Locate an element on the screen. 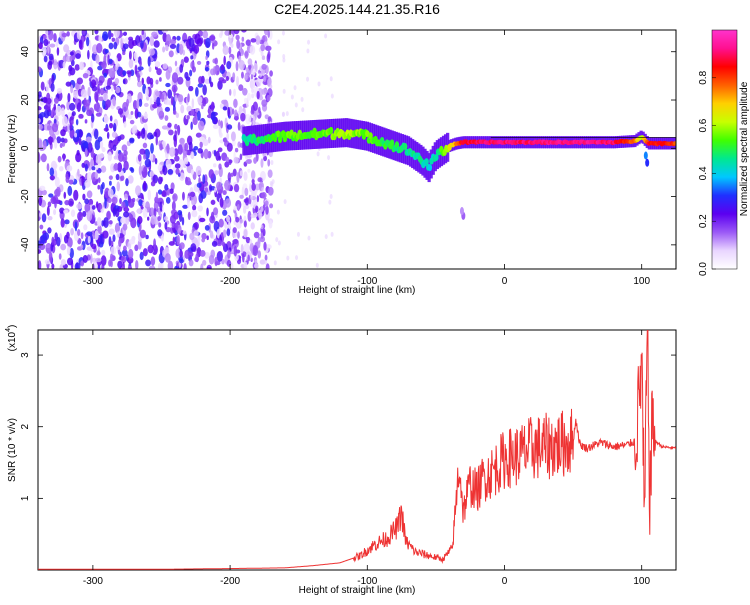 This screenshot has height=605, width=750. spectrogram-ridge-cell is located at coordinates (314, 131).